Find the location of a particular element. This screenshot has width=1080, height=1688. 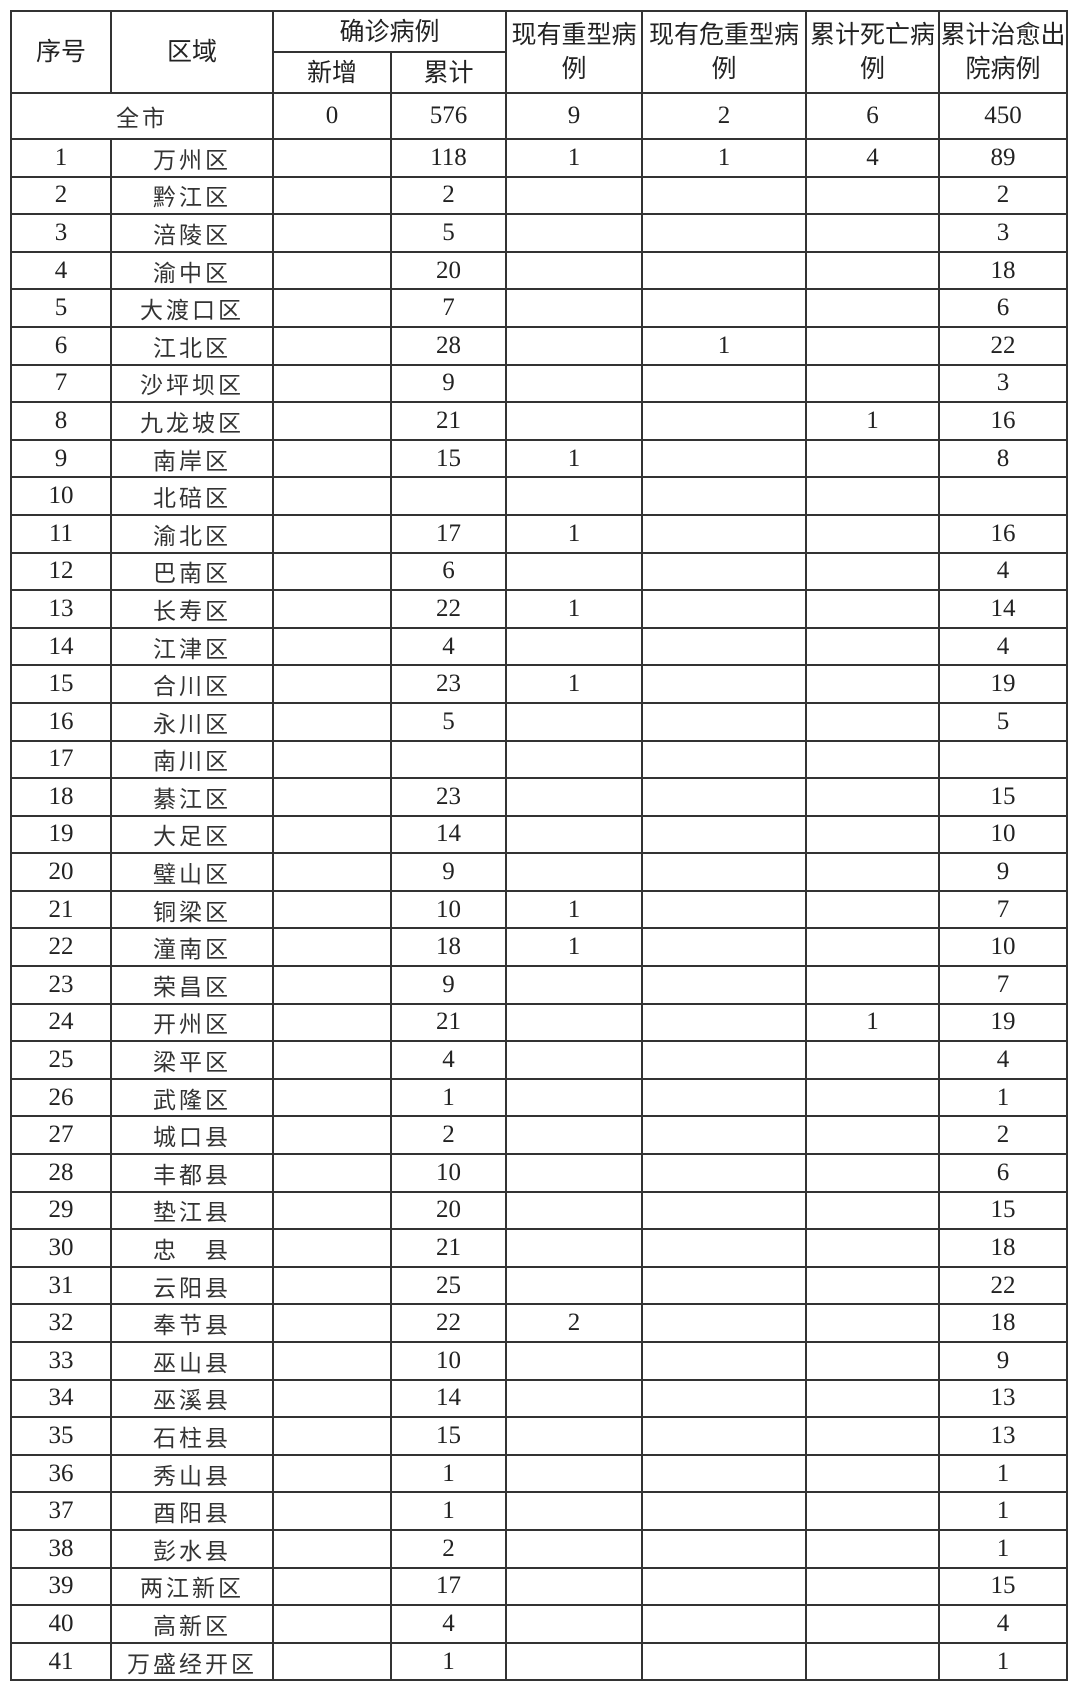

total-new: 0 is located at coordinates (332, 116).